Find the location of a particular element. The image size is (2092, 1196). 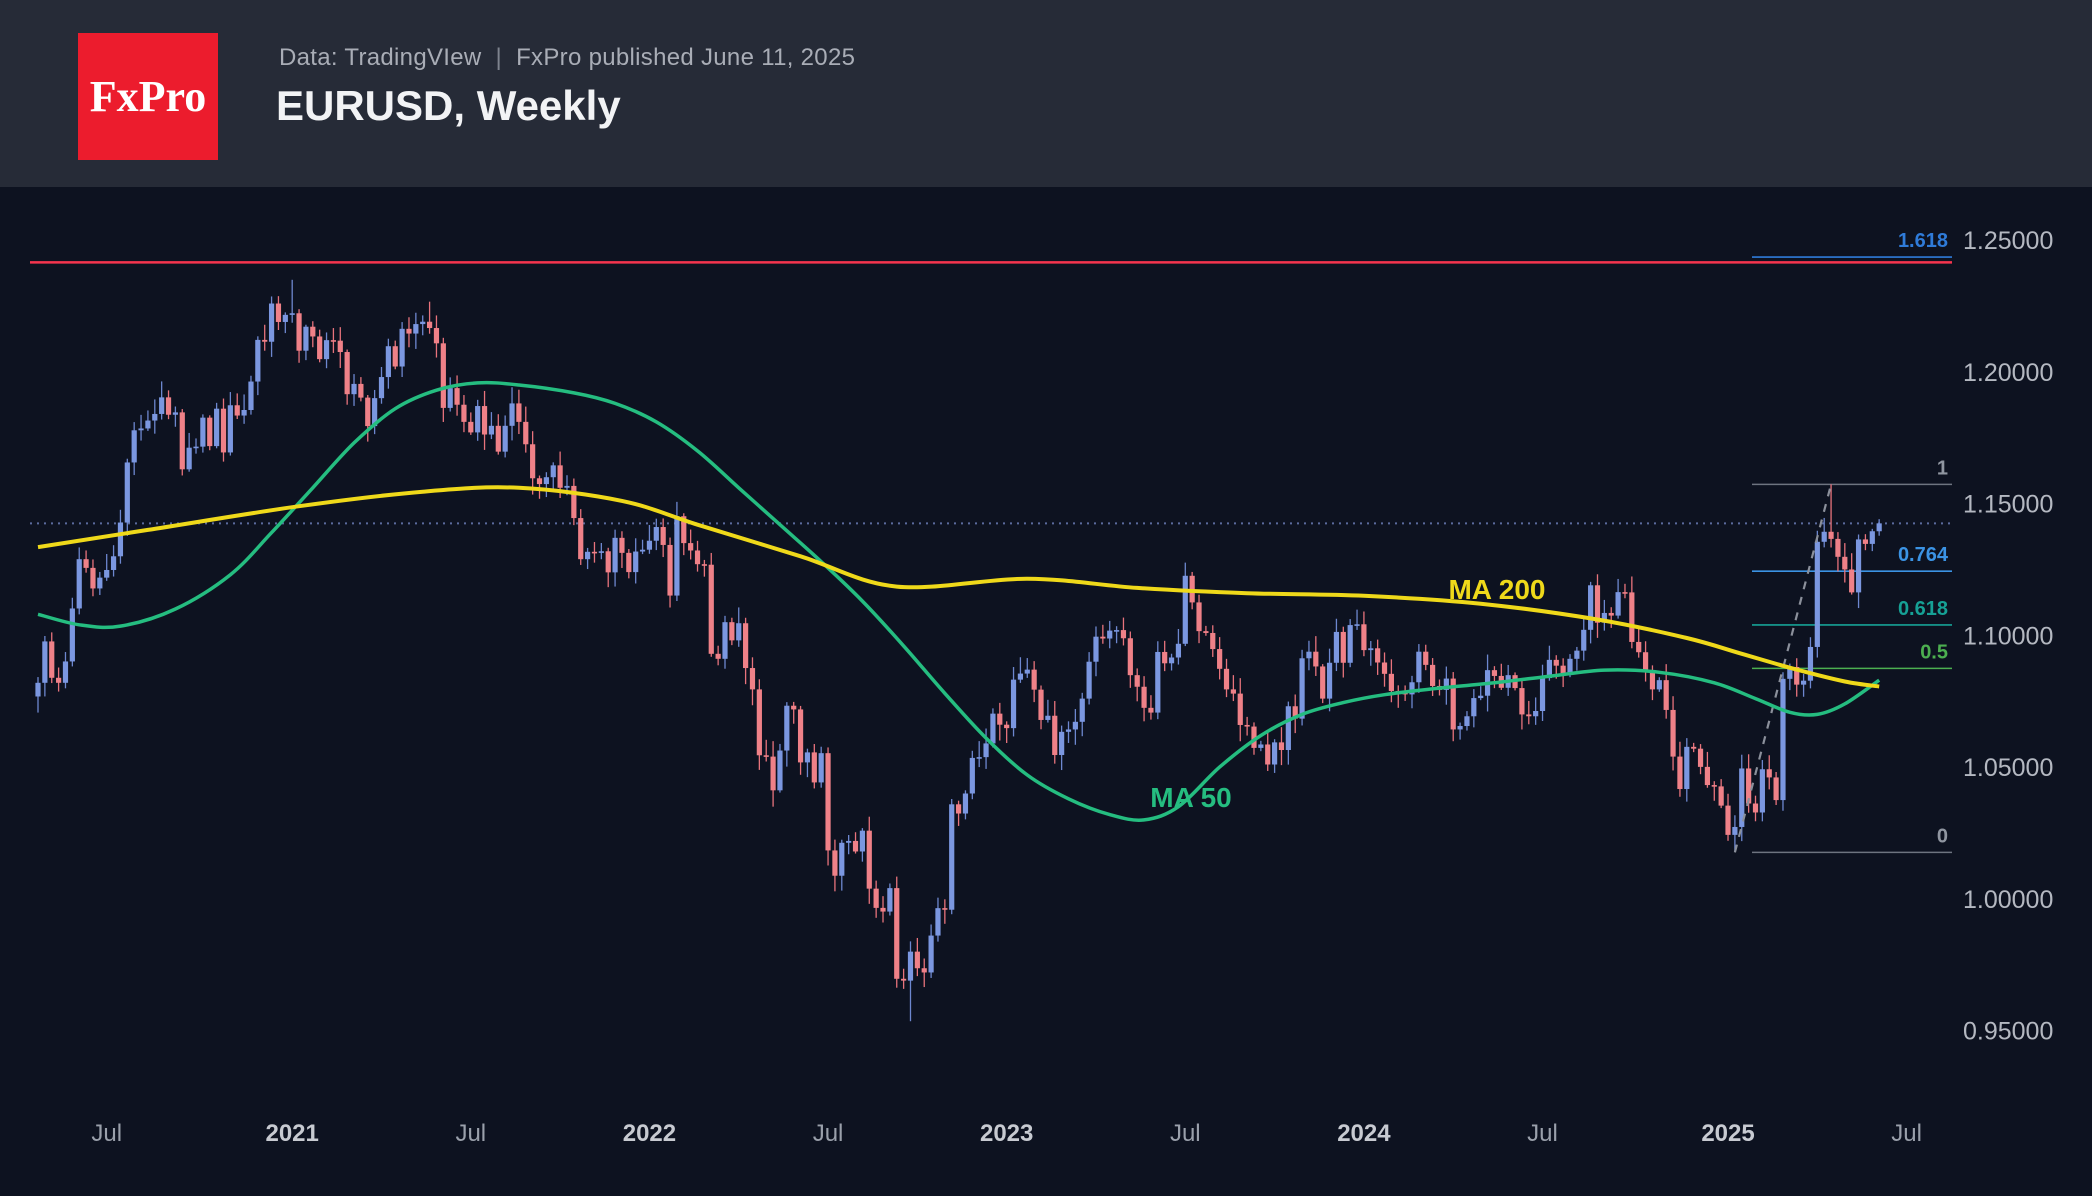

fxpro-logo: FxPro is located at coordinates (148, 96).